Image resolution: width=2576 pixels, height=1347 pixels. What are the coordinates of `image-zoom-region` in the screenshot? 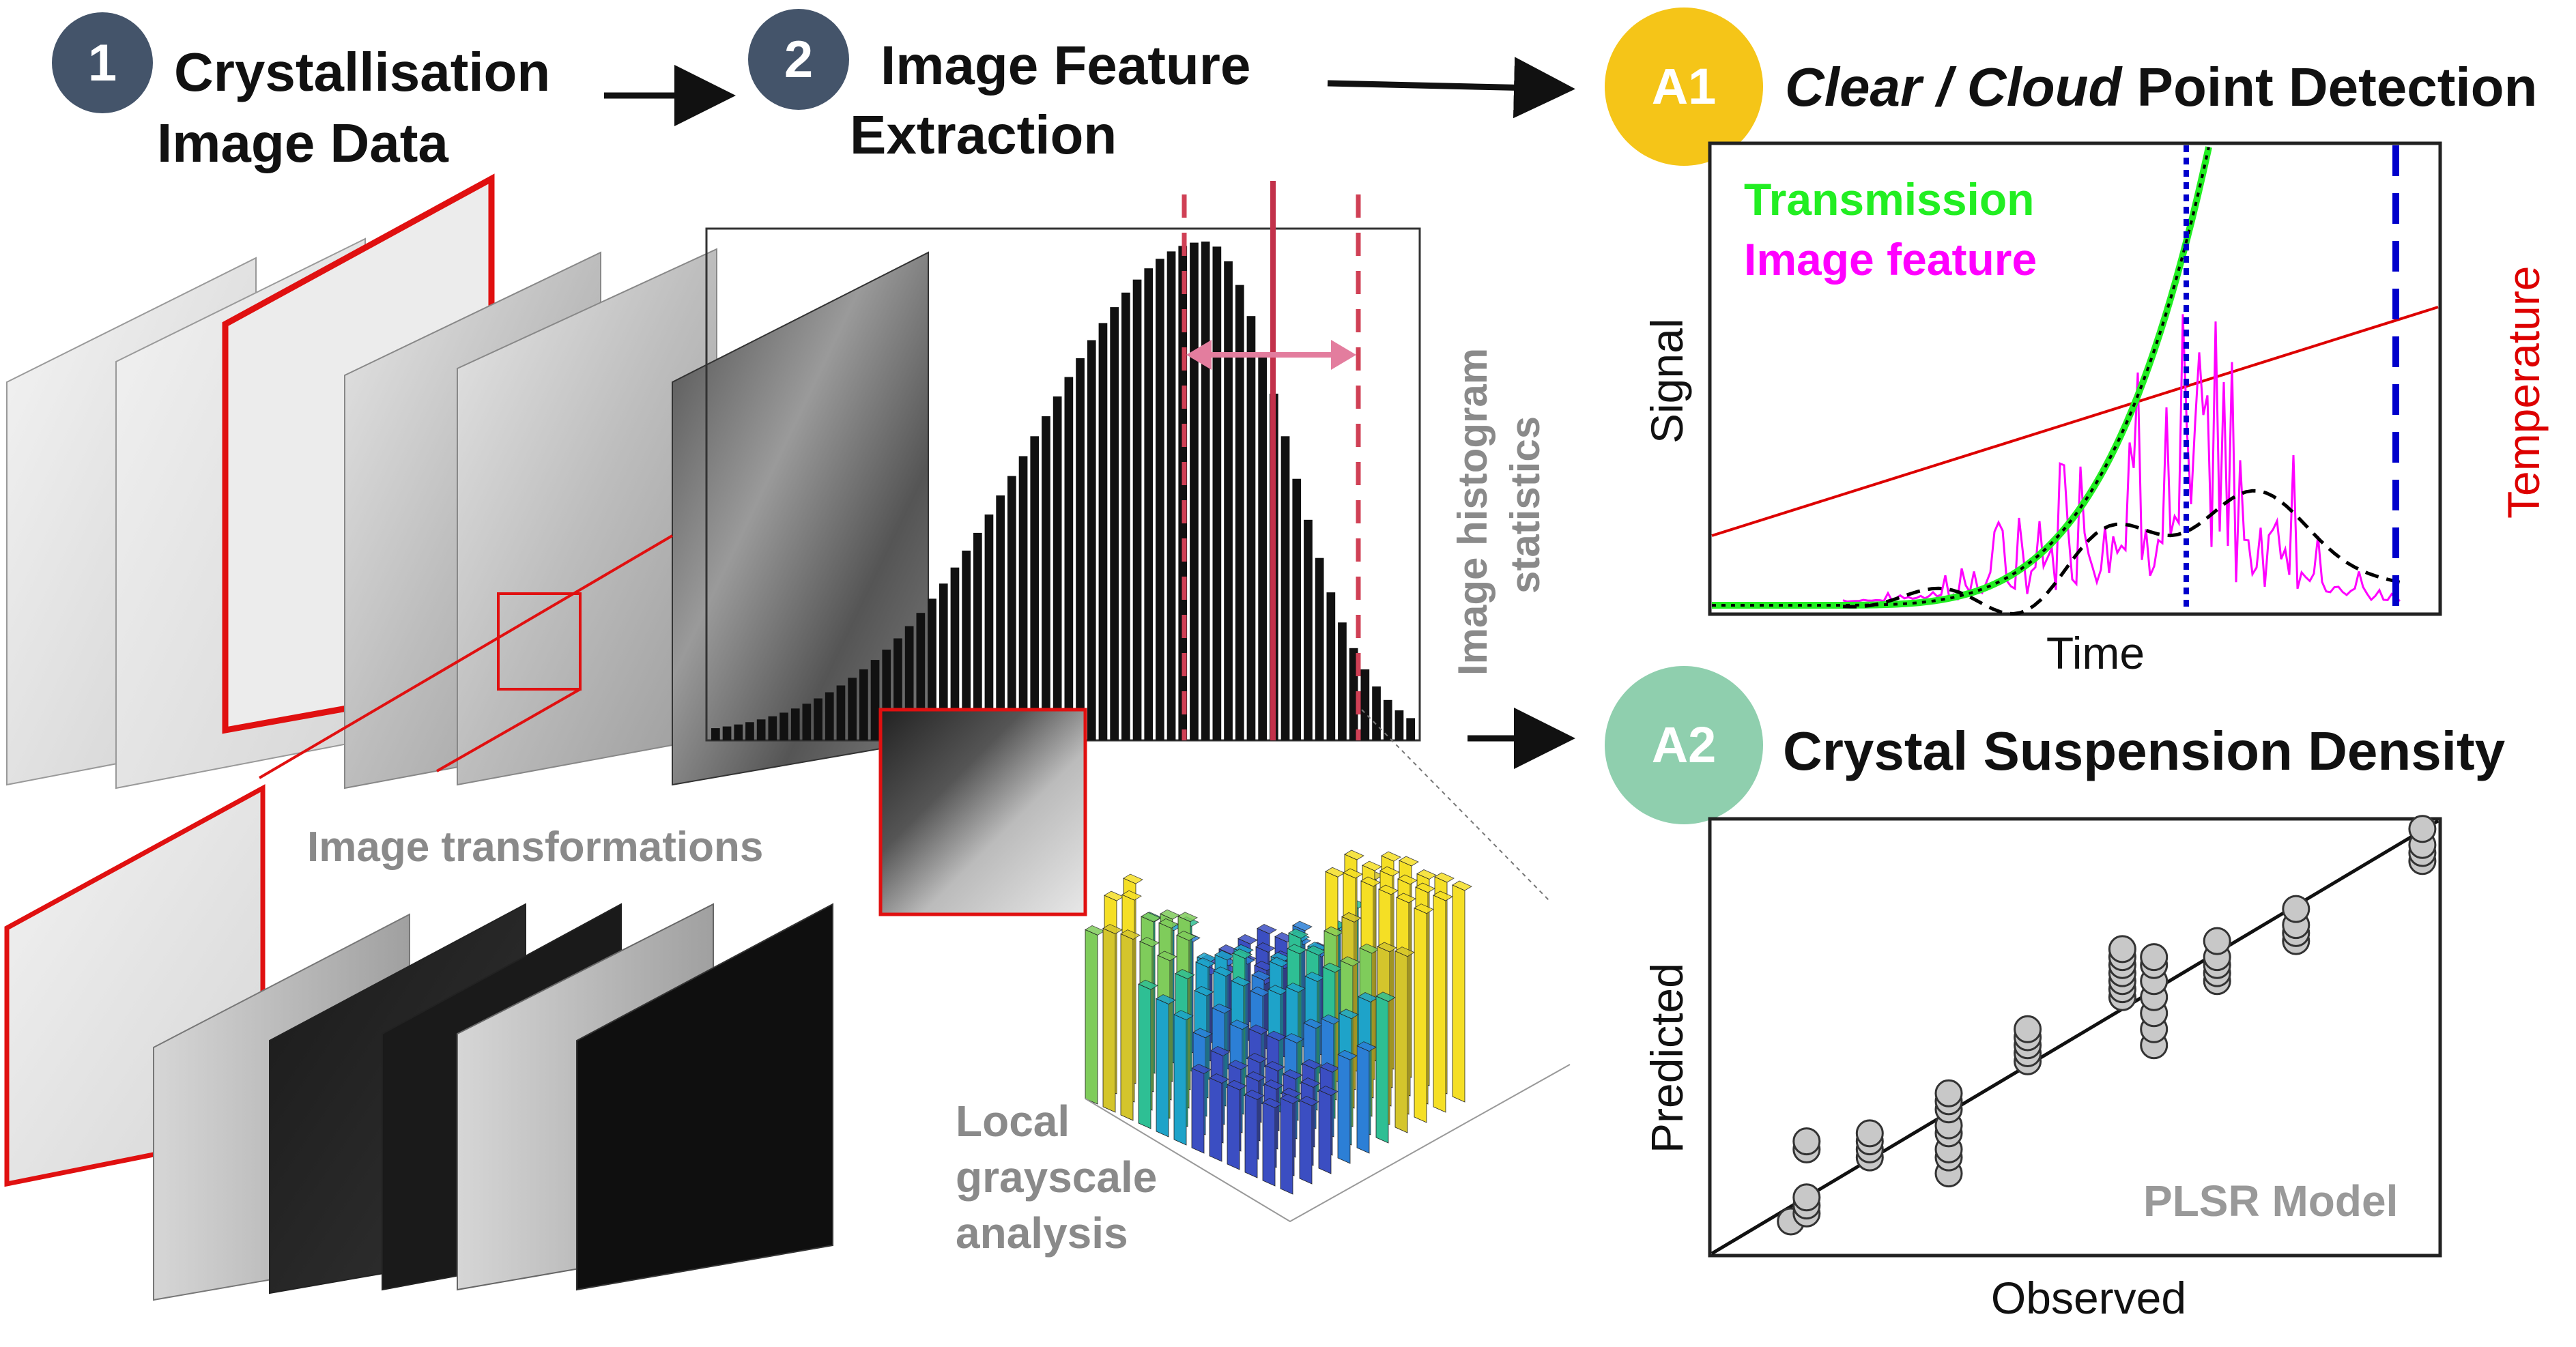 It's located at (539, 641).